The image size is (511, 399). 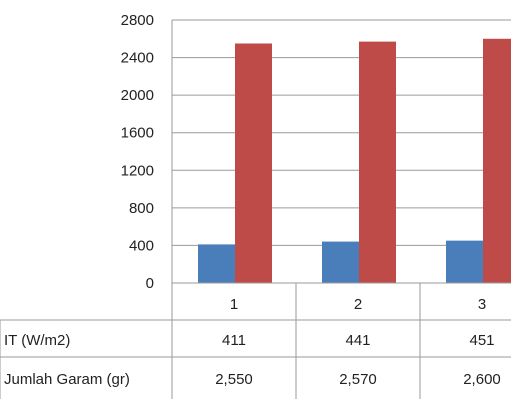 I want to click on y-tick-label: 2000, so click(x=137, y=95).